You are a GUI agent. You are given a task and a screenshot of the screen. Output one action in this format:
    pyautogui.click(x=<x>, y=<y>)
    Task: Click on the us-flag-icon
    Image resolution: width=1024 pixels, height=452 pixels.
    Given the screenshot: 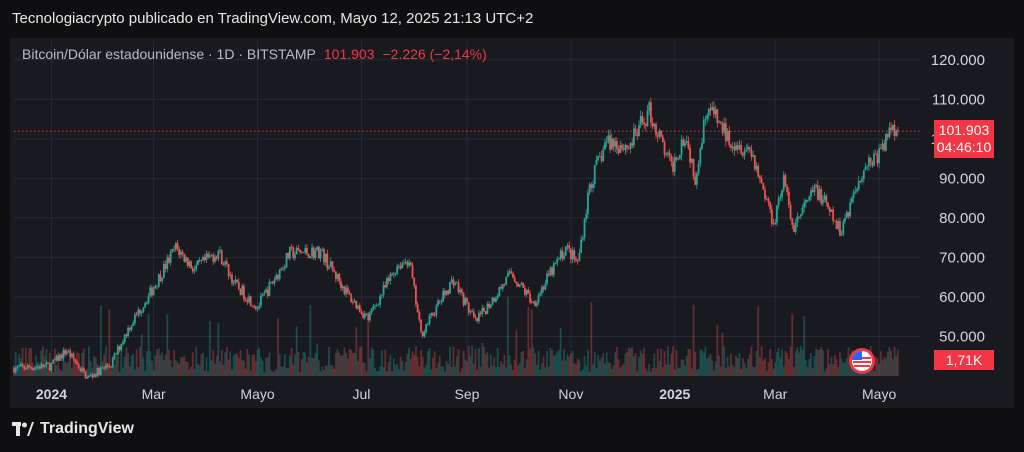 What is the action you would take?
    pyautogui.click(x=862, y=361)
    